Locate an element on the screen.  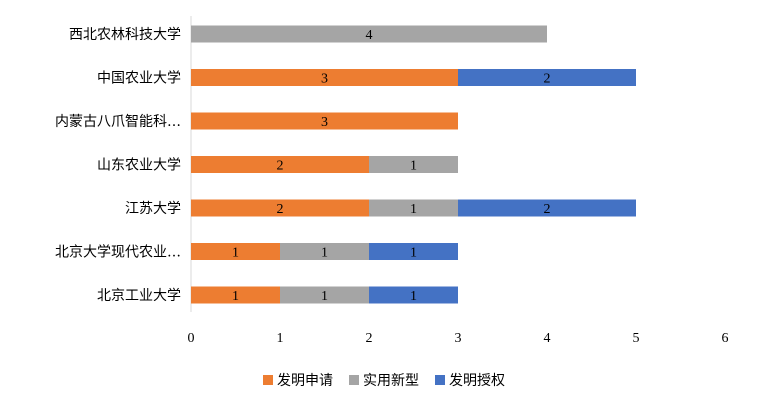
x-tick-label: 0 is located at coordinates (191, 338).